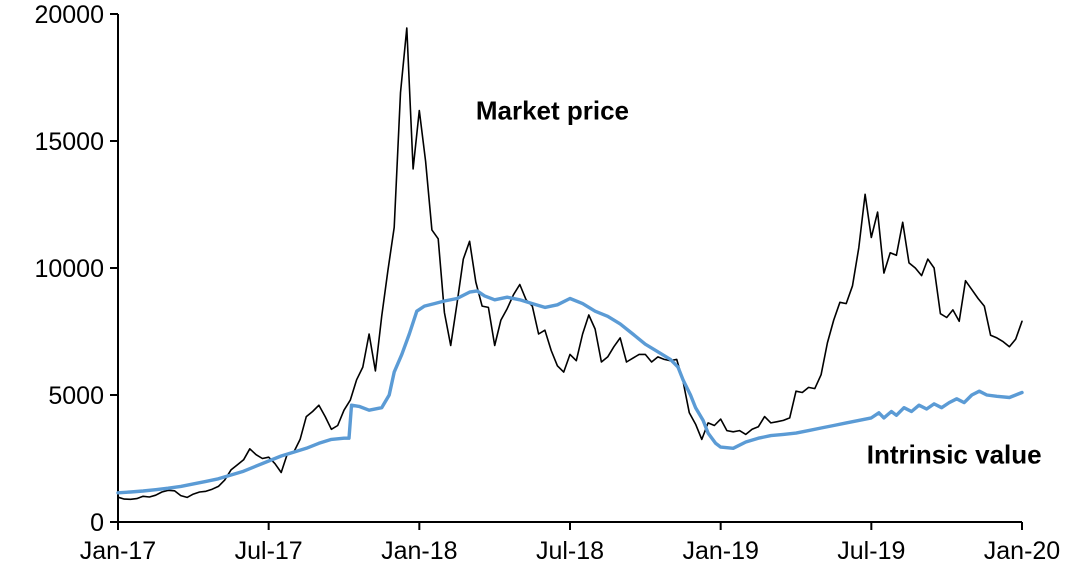  What do you see at coordinates (419, 551) in the screenshot?
I see `x-axis-tick-label: Jan-18` at bounding box center [419, 551].